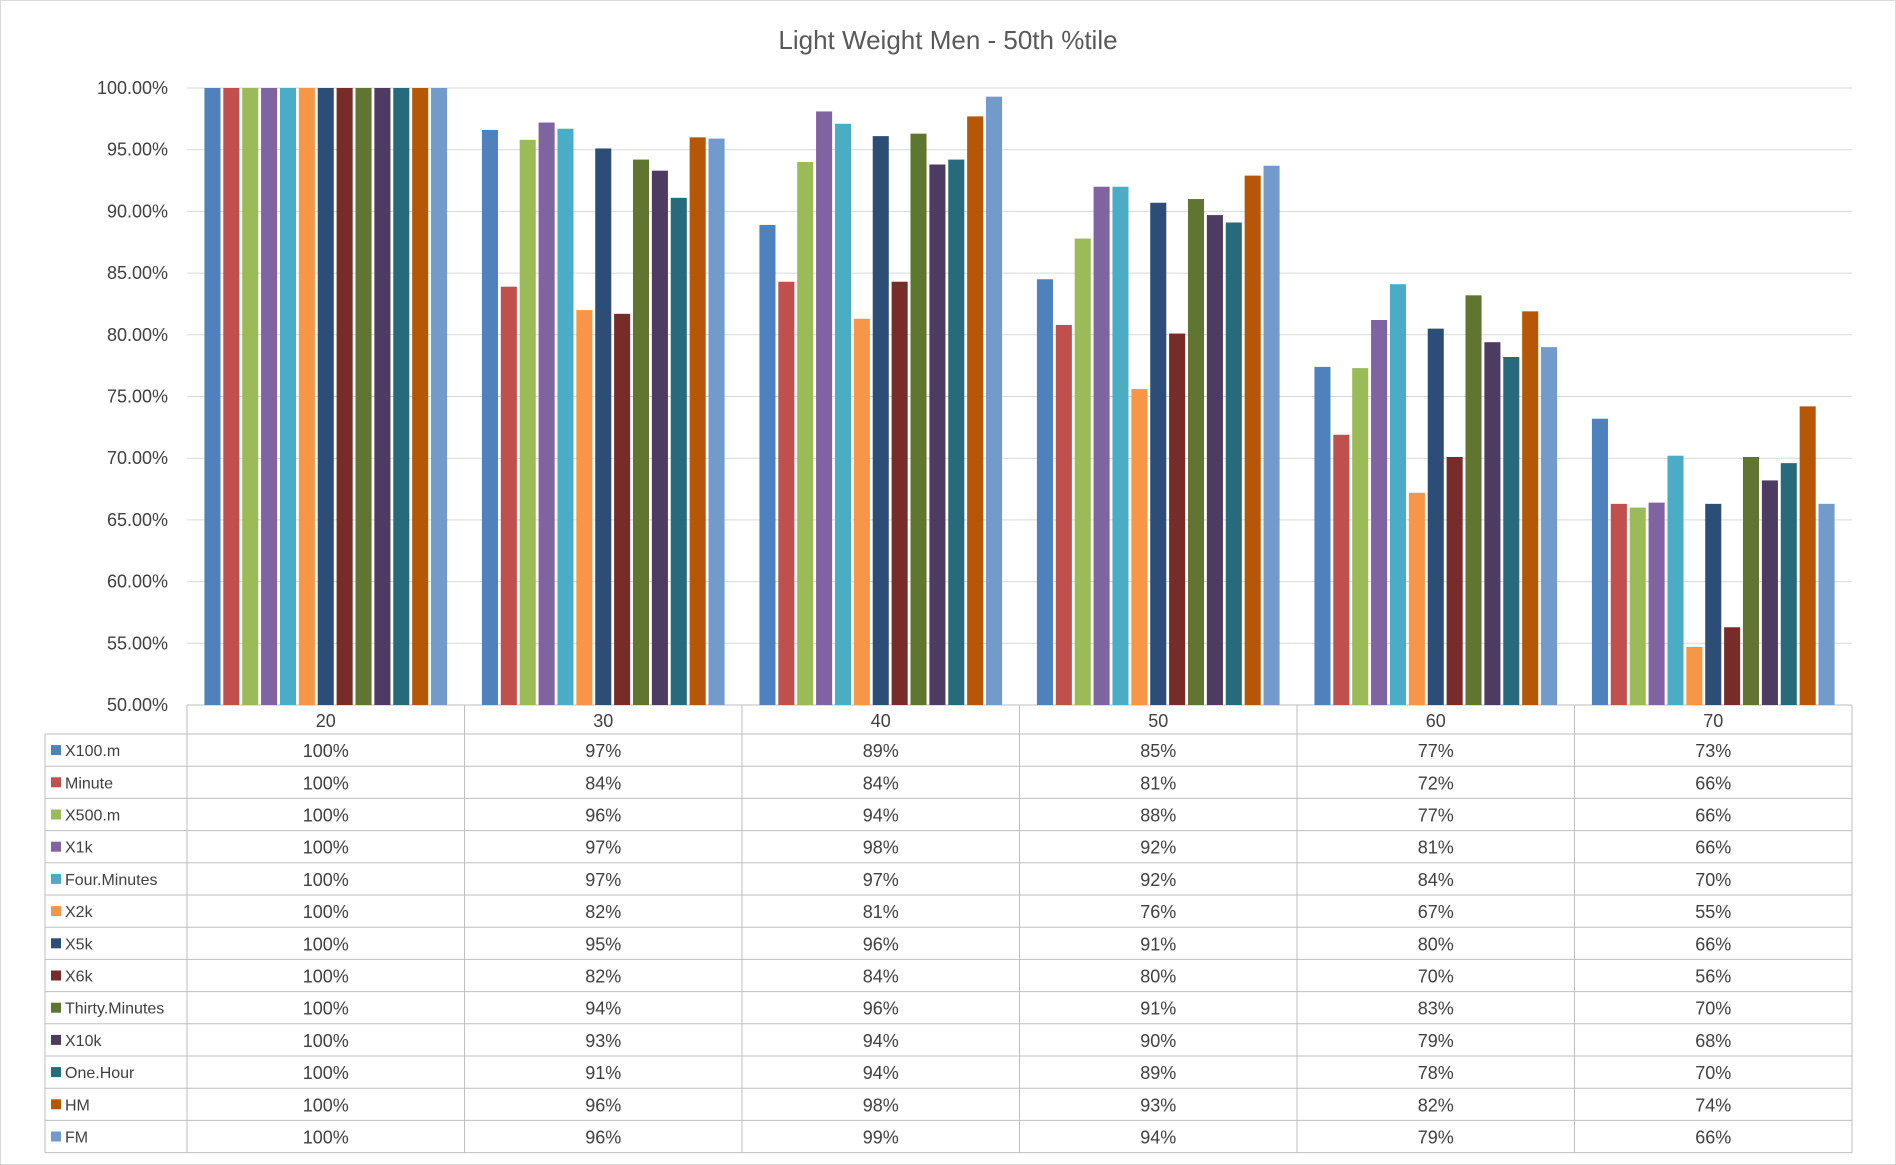 The image size is (1896, 1165). Describe the element at coordinates (1436, 816) in the screenshot. I see `data-table-cell: 77%` at that location.